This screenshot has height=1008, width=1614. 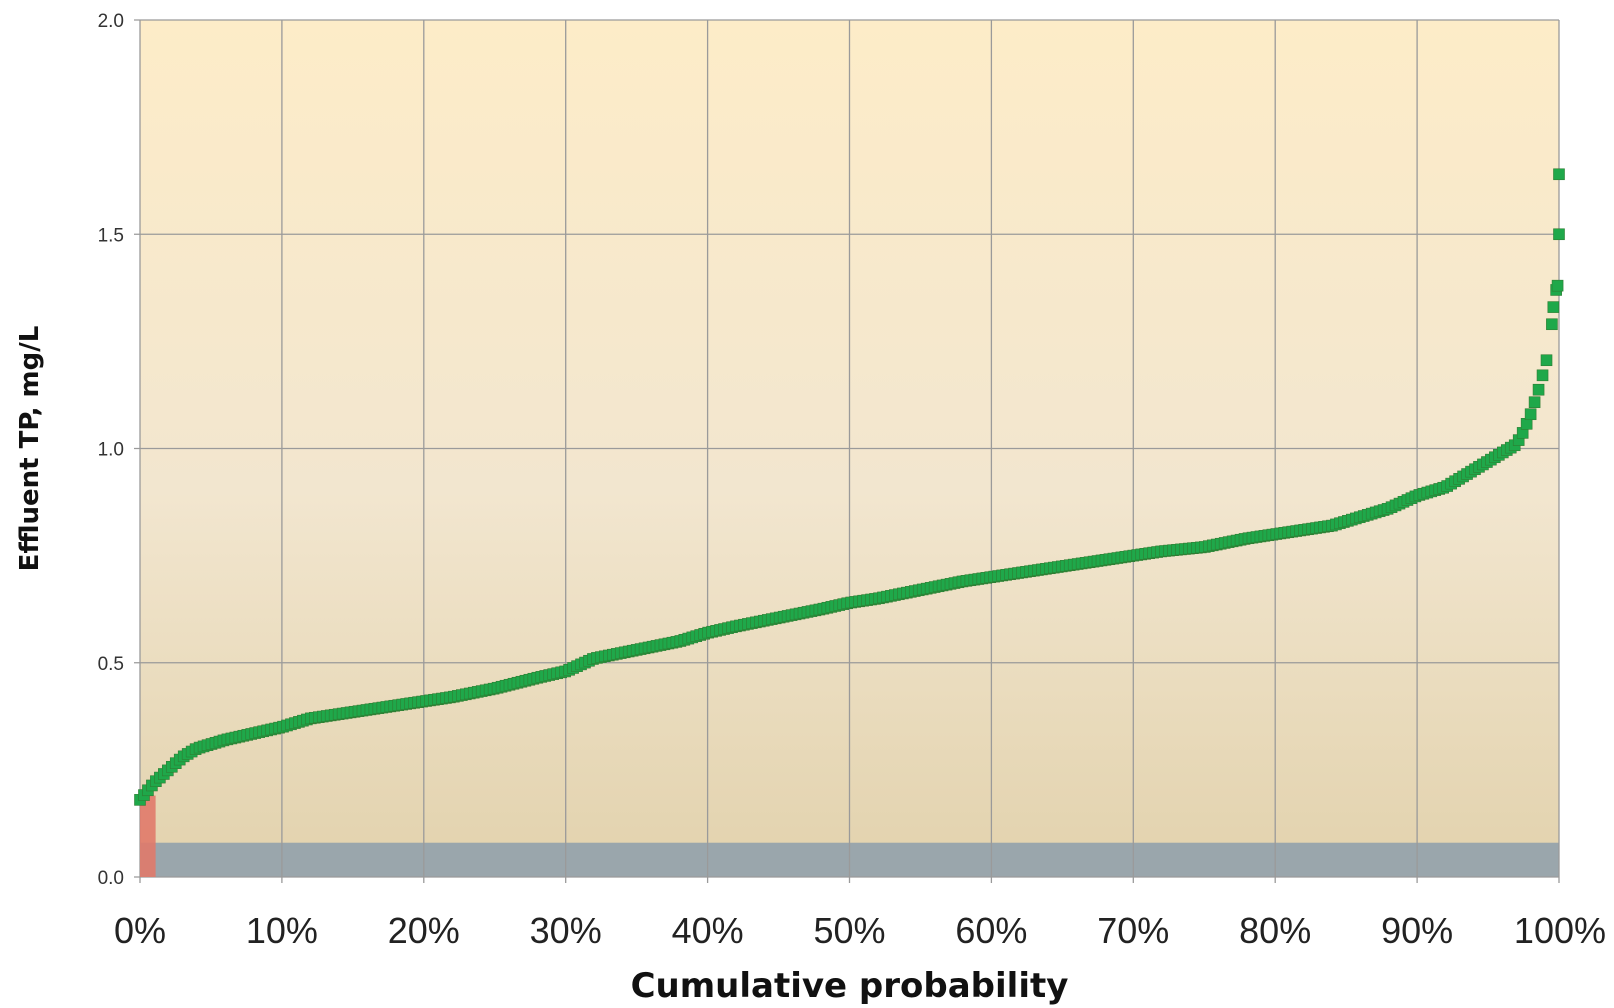 What do you see at coordinates (111, 235) in the screenshot?
I see `y-tick-label: 1.5` at bounding box center [111, 235].